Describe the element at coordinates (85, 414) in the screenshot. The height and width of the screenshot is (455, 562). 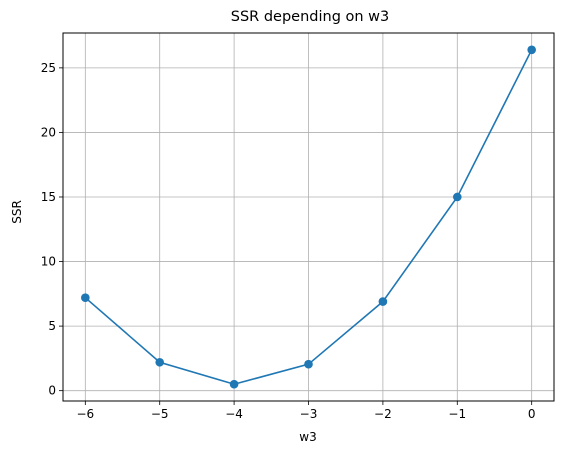
I see `x-tick-label: −6` at that location.